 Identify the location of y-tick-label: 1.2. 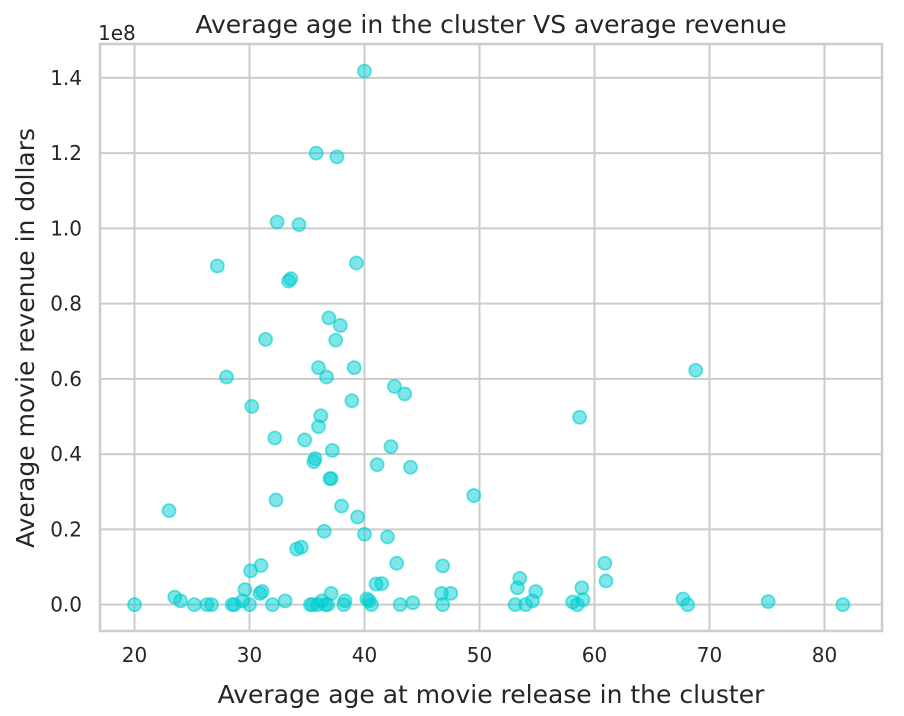
(66, 153).